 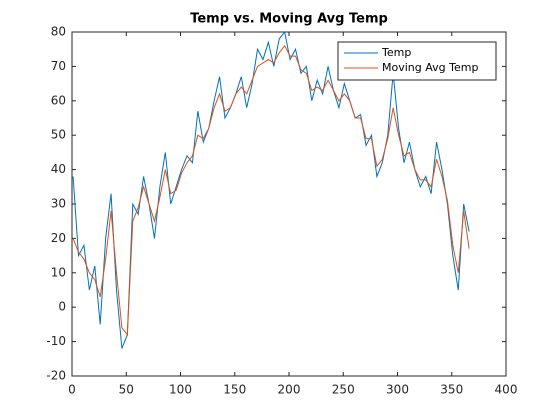 What do you see at coordinates (451, 390) in the screenshot?
I see `x-tick-label: 350` at bounding box center [451, 390].